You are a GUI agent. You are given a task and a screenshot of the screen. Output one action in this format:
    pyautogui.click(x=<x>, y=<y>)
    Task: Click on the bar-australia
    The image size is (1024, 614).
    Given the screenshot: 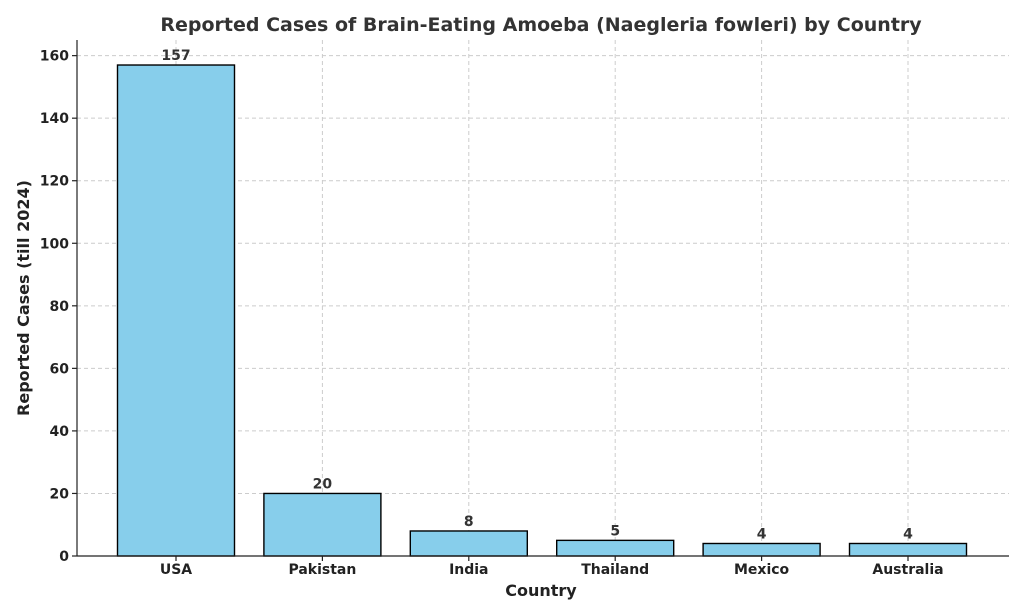 What is the action you would take?
    pyautogui.click(x=908, y=549)
    